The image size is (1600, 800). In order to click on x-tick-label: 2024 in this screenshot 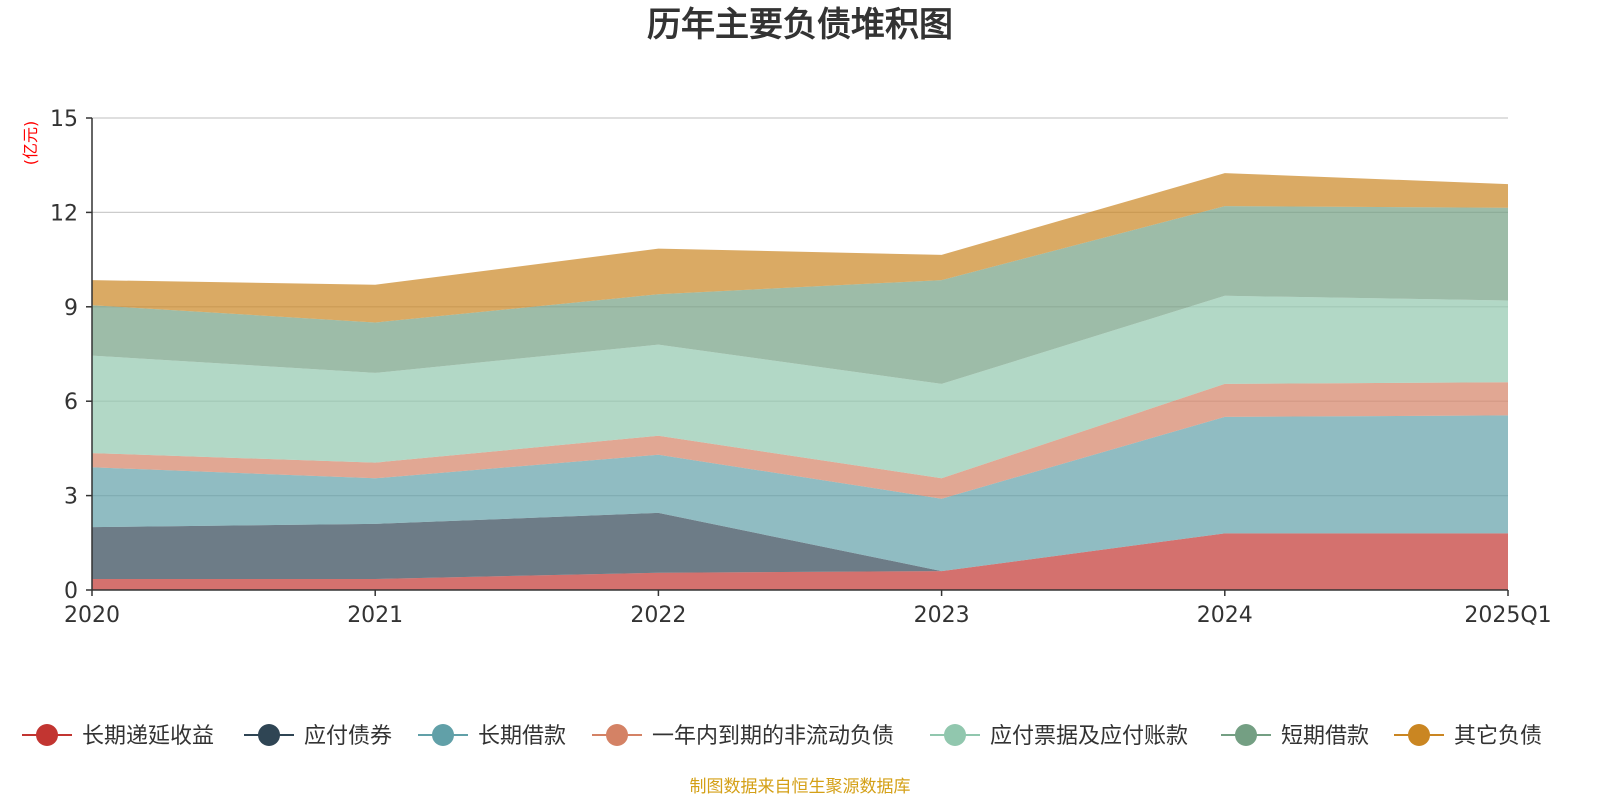, I will do `click(1225, 615)`.